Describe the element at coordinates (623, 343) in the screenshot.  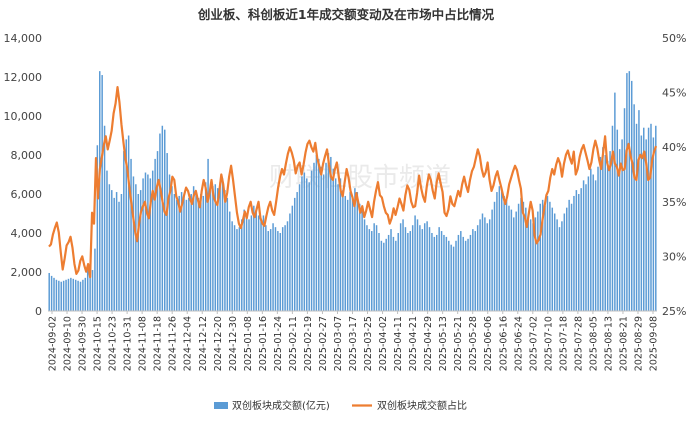
I see `x-tick-label: 2025-08-21` at that location.